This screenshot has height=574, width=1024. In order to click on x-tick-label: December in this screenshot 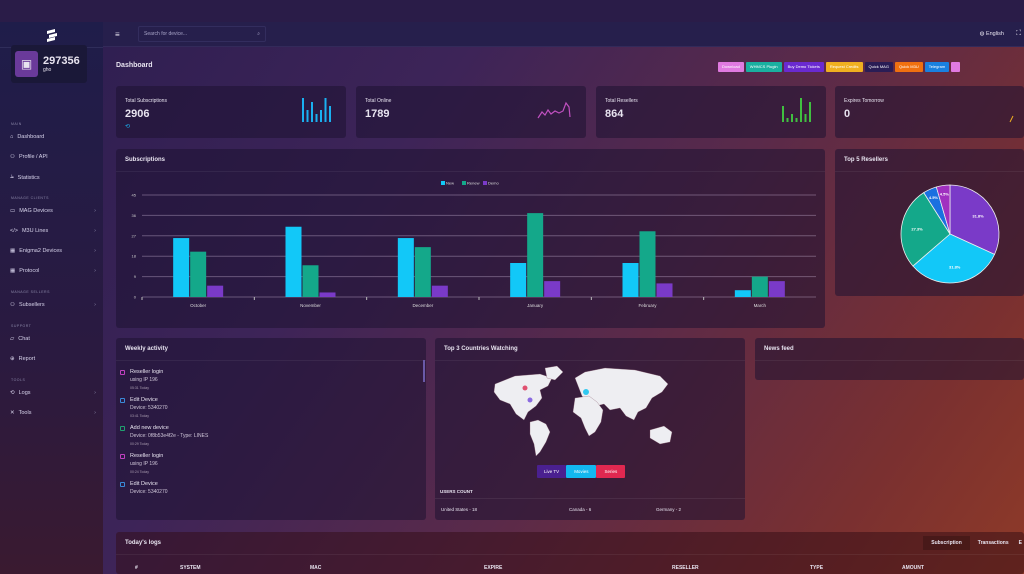, I will do `click(422, 305)`.